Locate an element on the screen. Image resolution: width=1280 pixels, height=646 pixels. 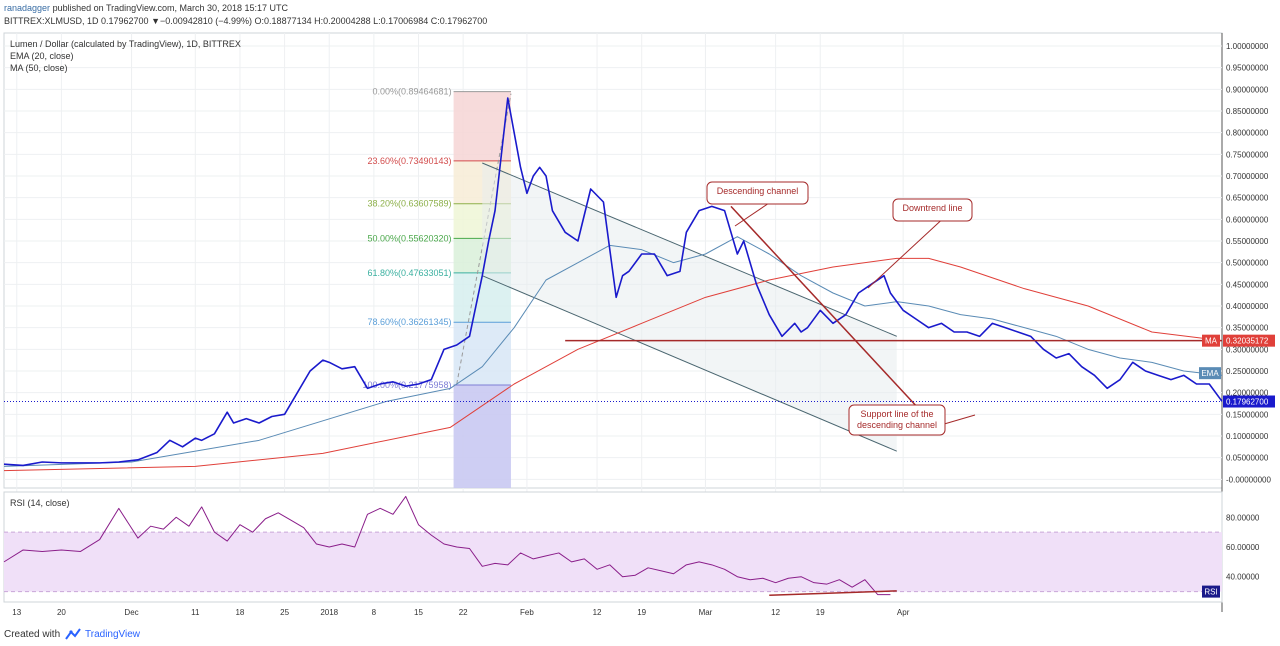
tradingview-brand: TradingView is located at coordinates (113, 634).